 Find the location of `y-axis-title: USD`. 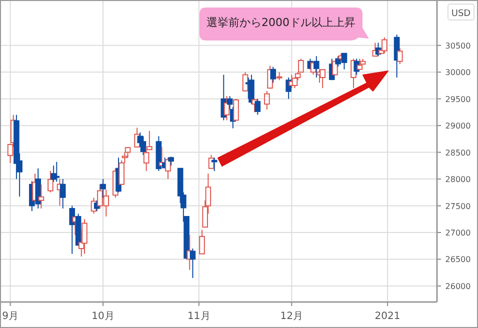

y-axis-title: USD is located at coordinates (461, 14).